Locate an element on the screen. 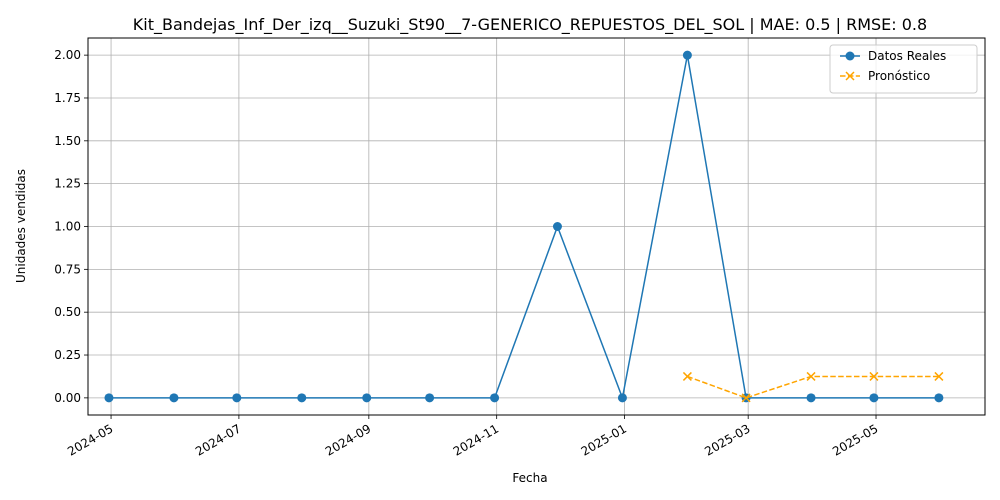 This screenshot has height=500, width=1000. x-axis-label: Fecha is located at coordinates (529, 478).